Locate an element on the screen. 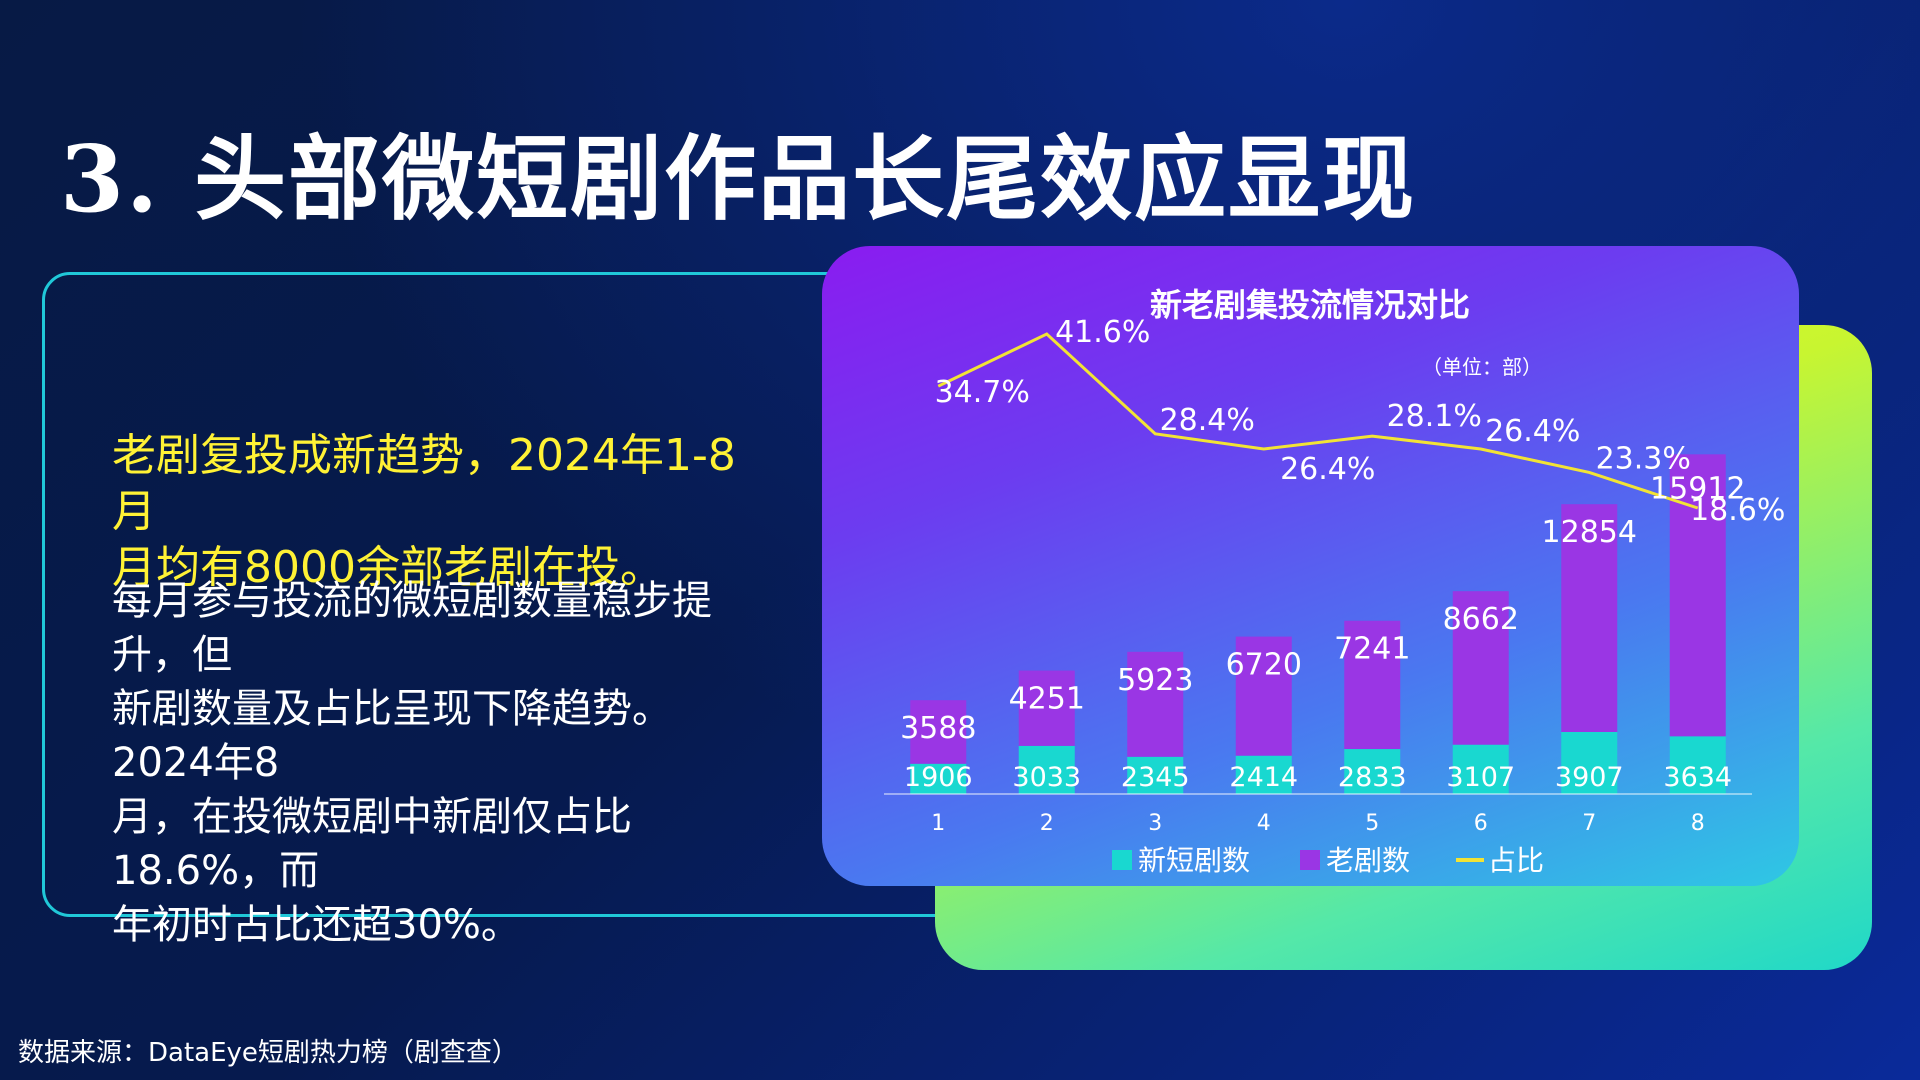 The image size is (1920, 1080). chart-unit: （单位：部） is located at coordinates (1482, 367).